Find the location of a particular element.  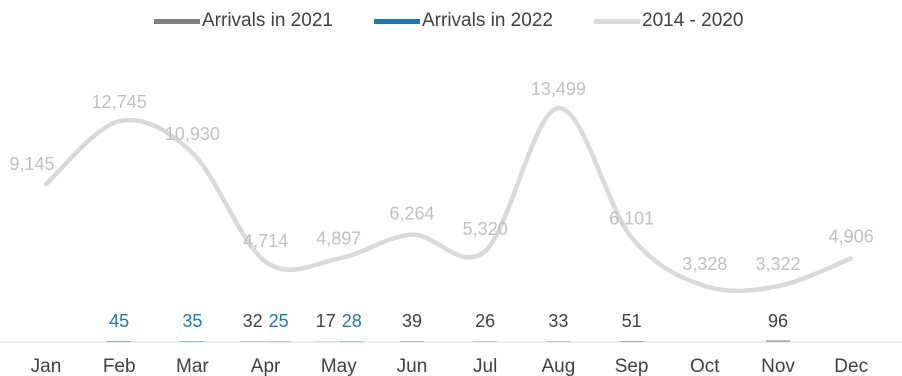

bar-label-2022-feb: 45 is located at coordinates (119, 321).